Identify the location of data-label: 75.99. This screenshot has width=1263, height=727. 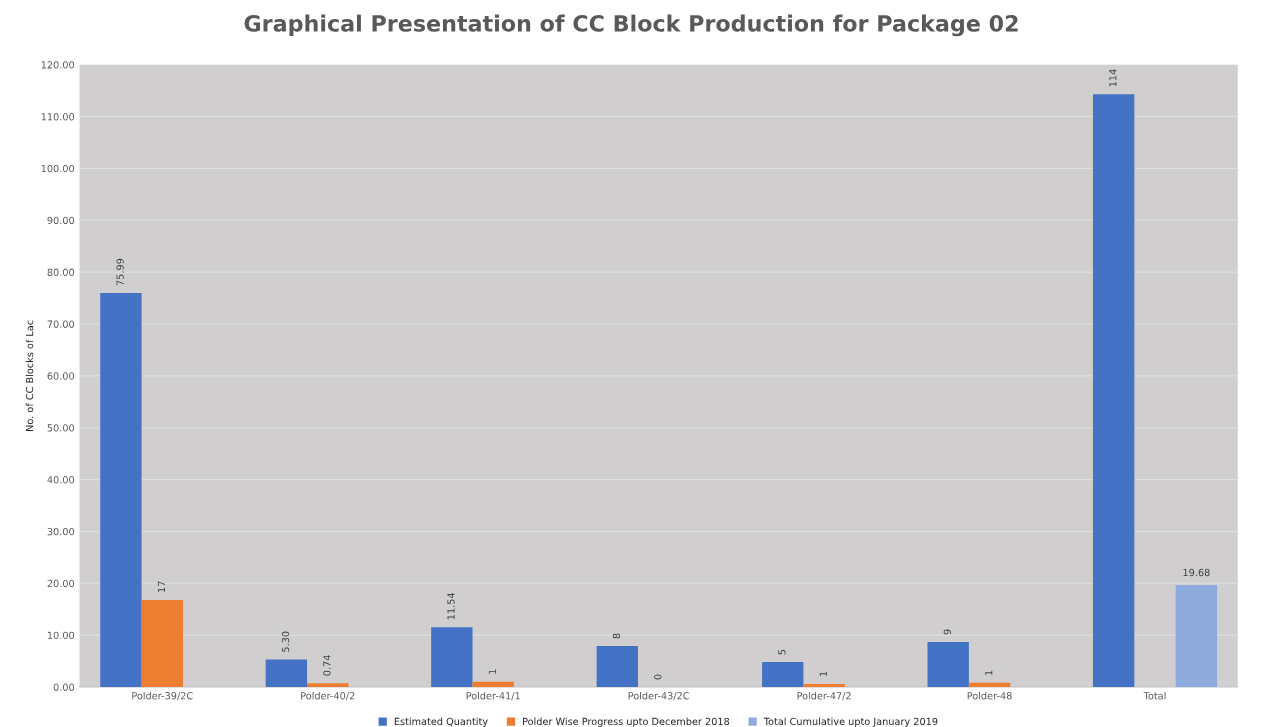
(120, 272).